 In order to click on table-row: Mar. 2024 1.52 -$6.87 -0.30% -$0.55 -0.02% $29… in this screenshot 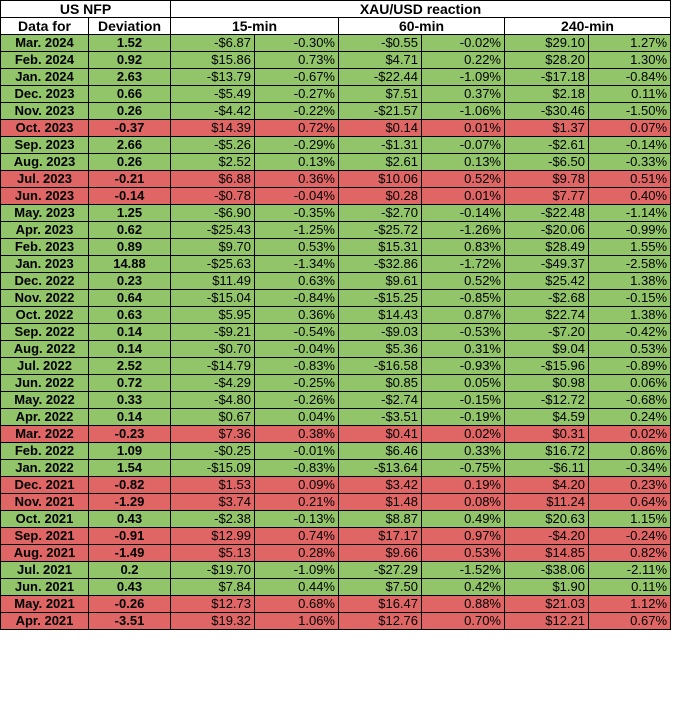, I will do `click(336, 43)`.